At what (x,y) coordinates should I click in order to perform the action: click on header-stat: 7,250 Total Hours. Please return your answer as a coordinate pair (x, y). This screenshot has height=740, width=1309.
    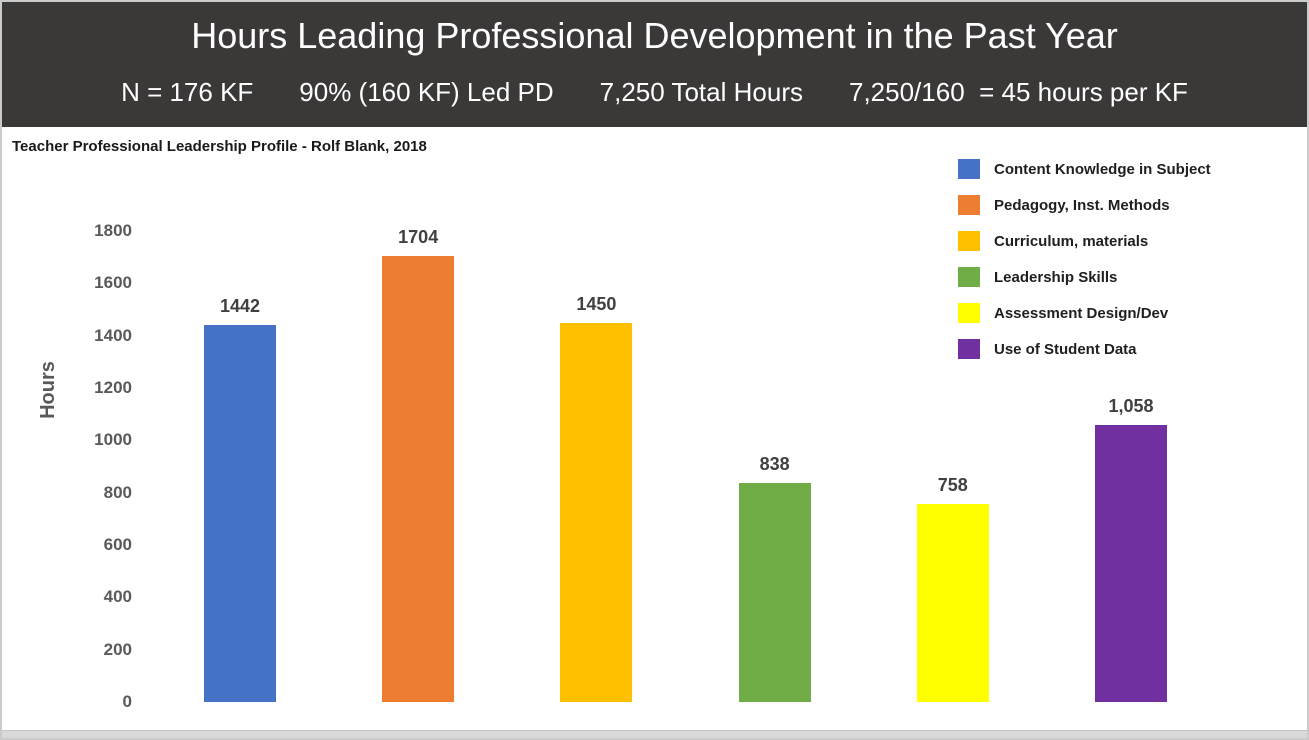
    Looking at the image, I should click on (701, 92).